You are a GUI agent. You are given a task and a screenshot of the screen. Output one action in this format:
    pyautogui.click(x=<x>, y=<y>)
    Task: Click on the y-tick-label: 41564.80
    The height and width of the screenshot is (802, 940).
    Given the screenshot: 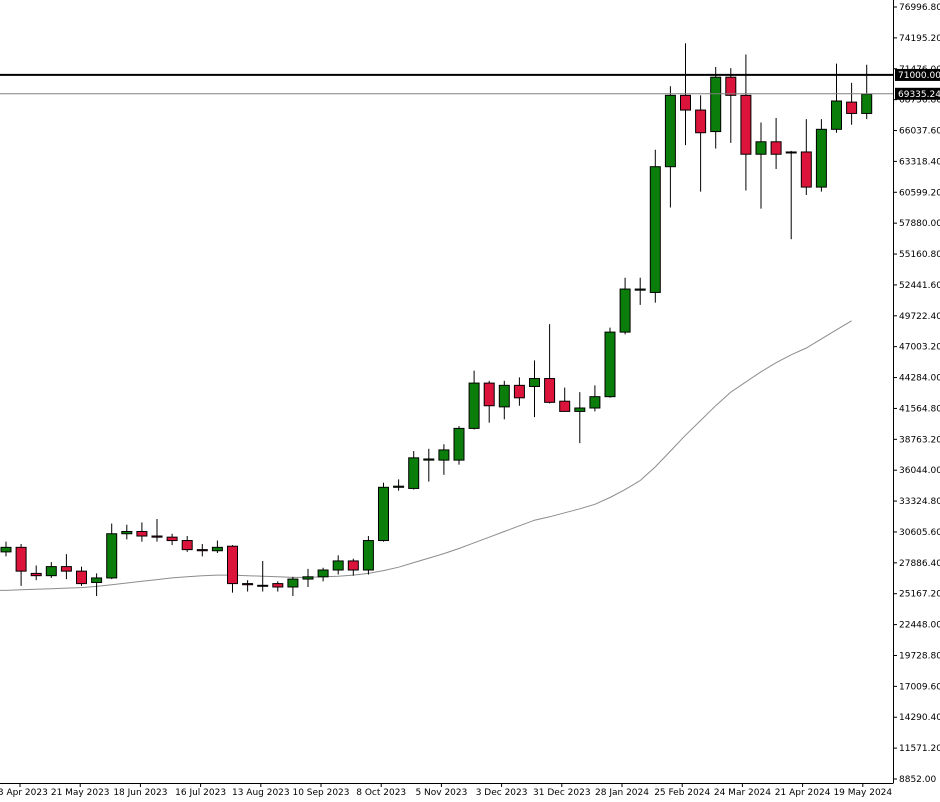 What is the action you would take?
    pyautogui.click(x=919, y=409)
    